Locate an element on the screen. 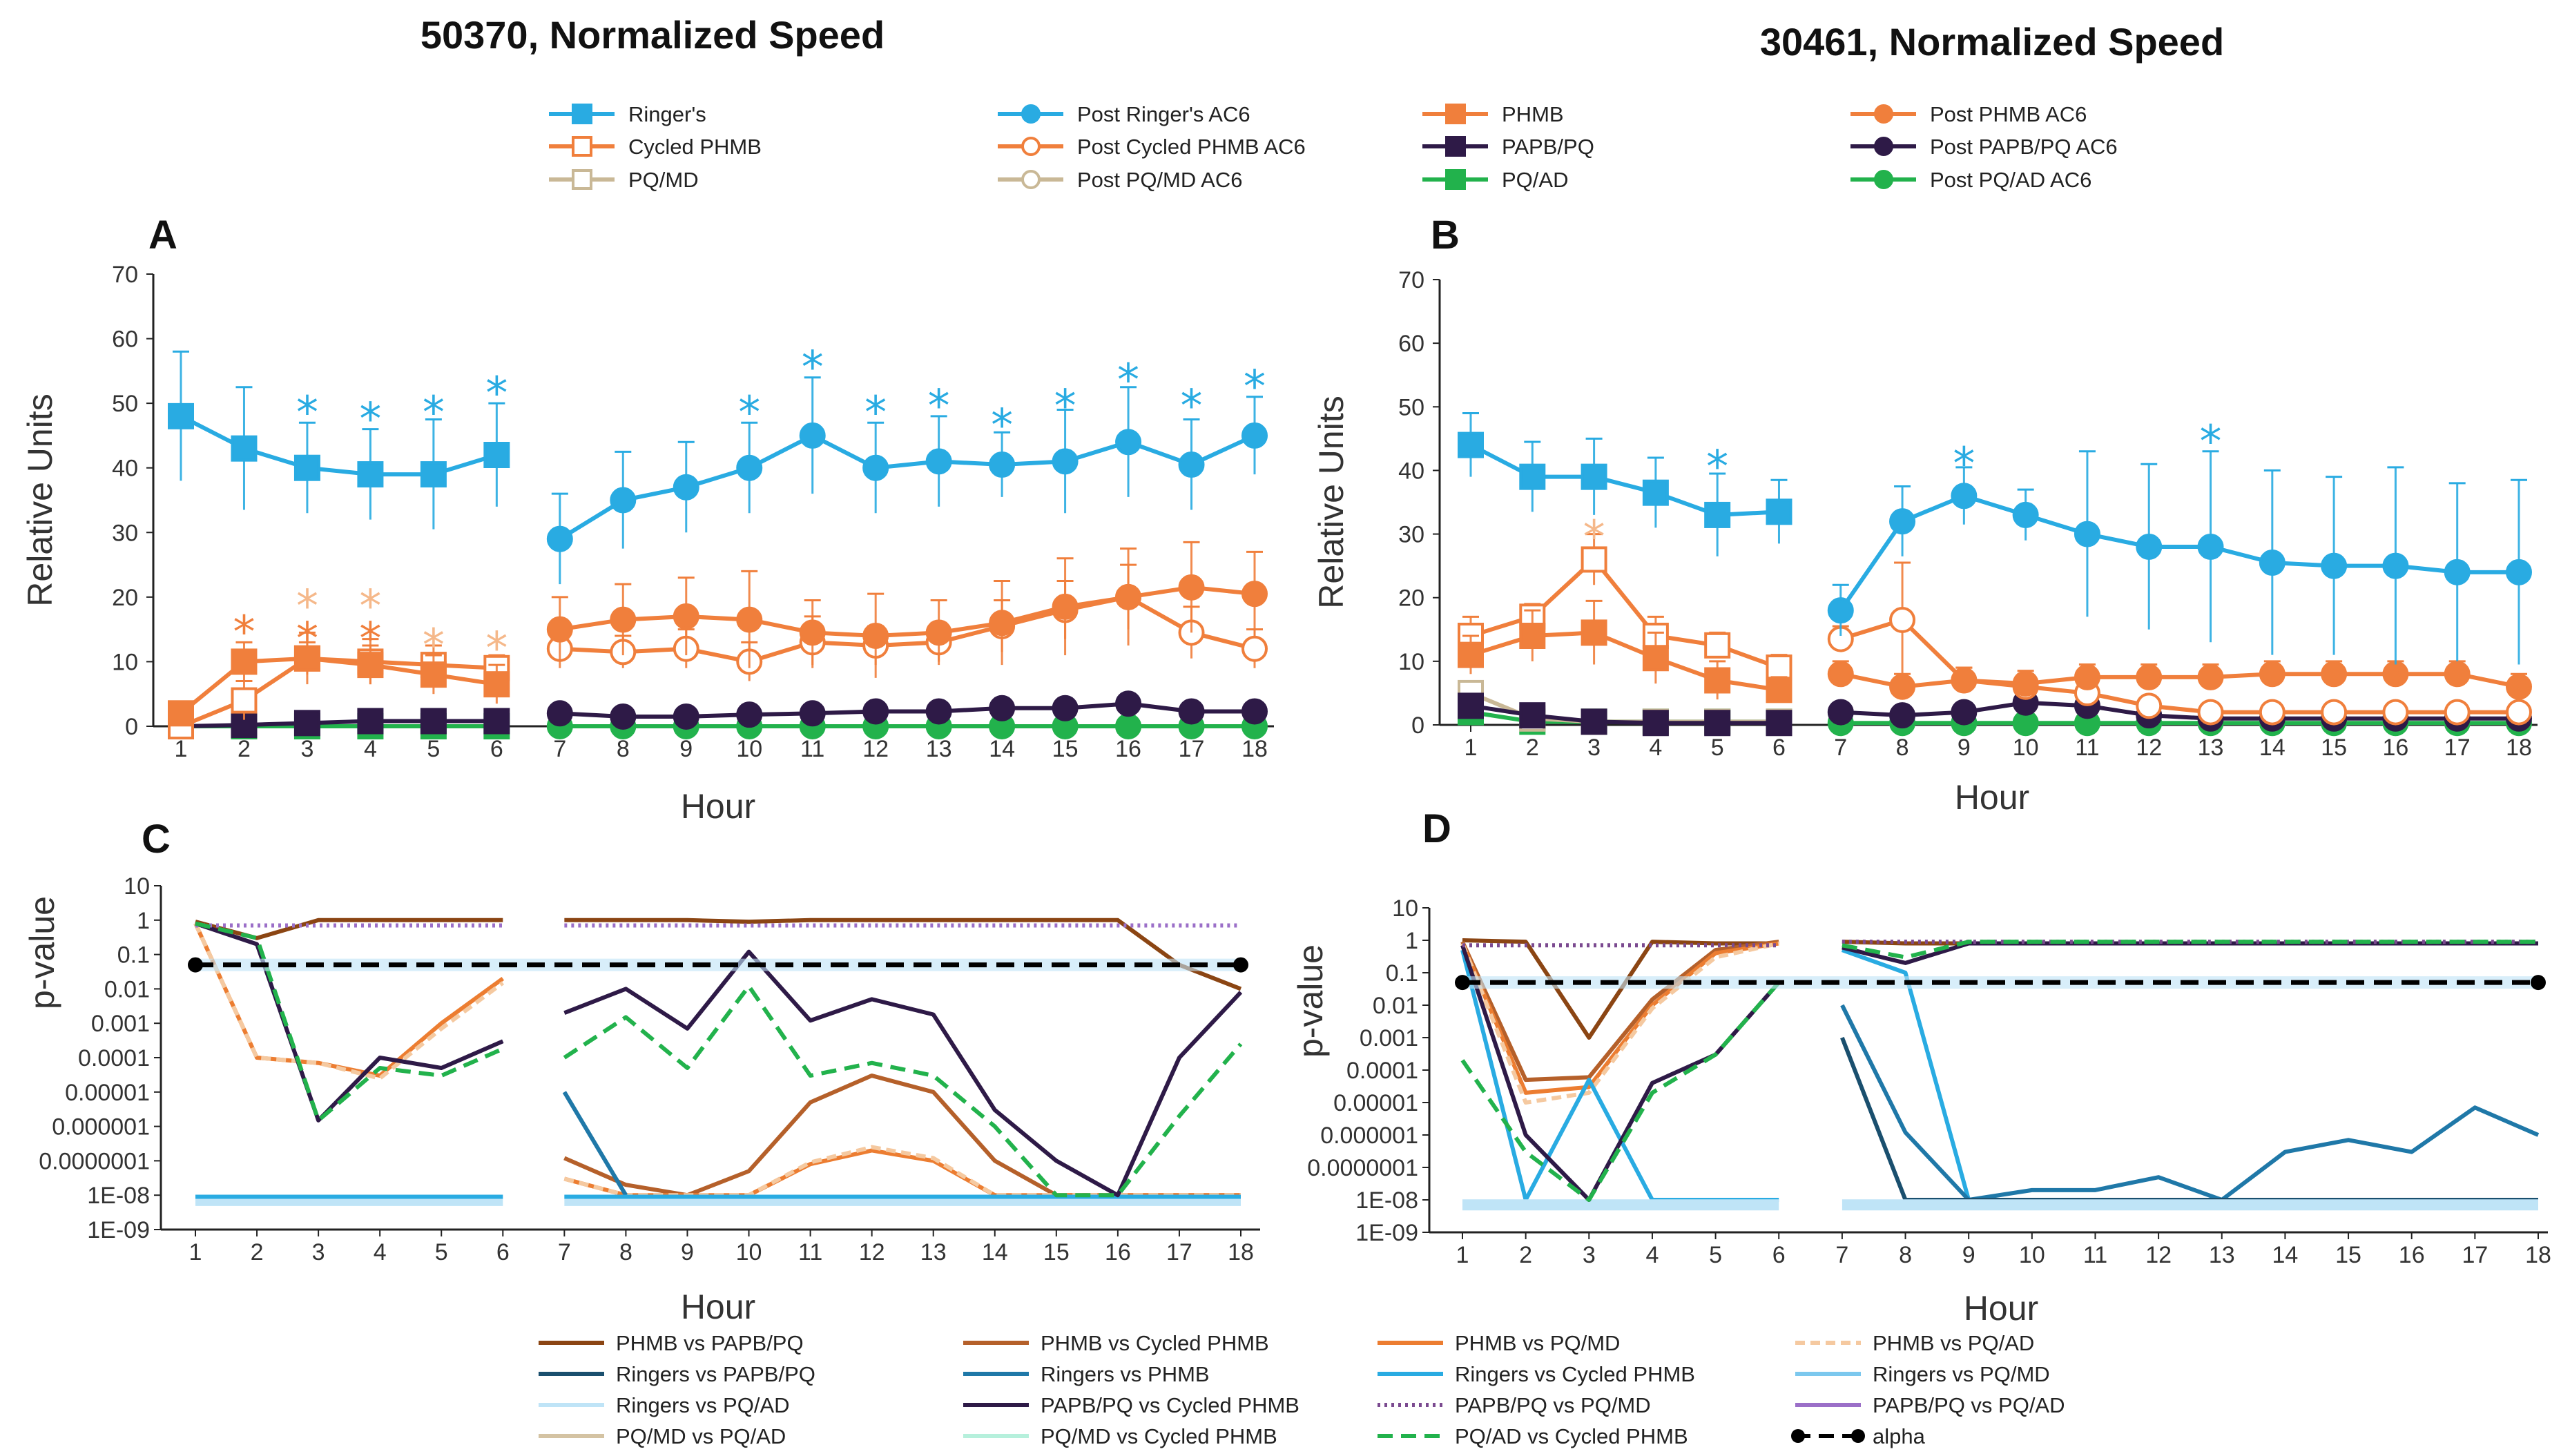 The height and width of the screenshot is (1456, 2561). y-tick-label: 30 is located at coordinates (125, 533).